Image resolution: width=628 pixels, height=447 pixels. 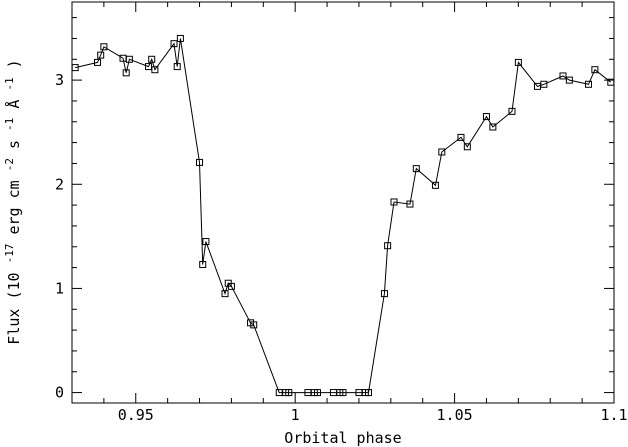 What do you see at coordinates (11, 201) in the screenshot?
I see `y-axis-label: Flux (10 -17 erg cm -2 s -1 Å -1 )` at bounding box center [11, 201].